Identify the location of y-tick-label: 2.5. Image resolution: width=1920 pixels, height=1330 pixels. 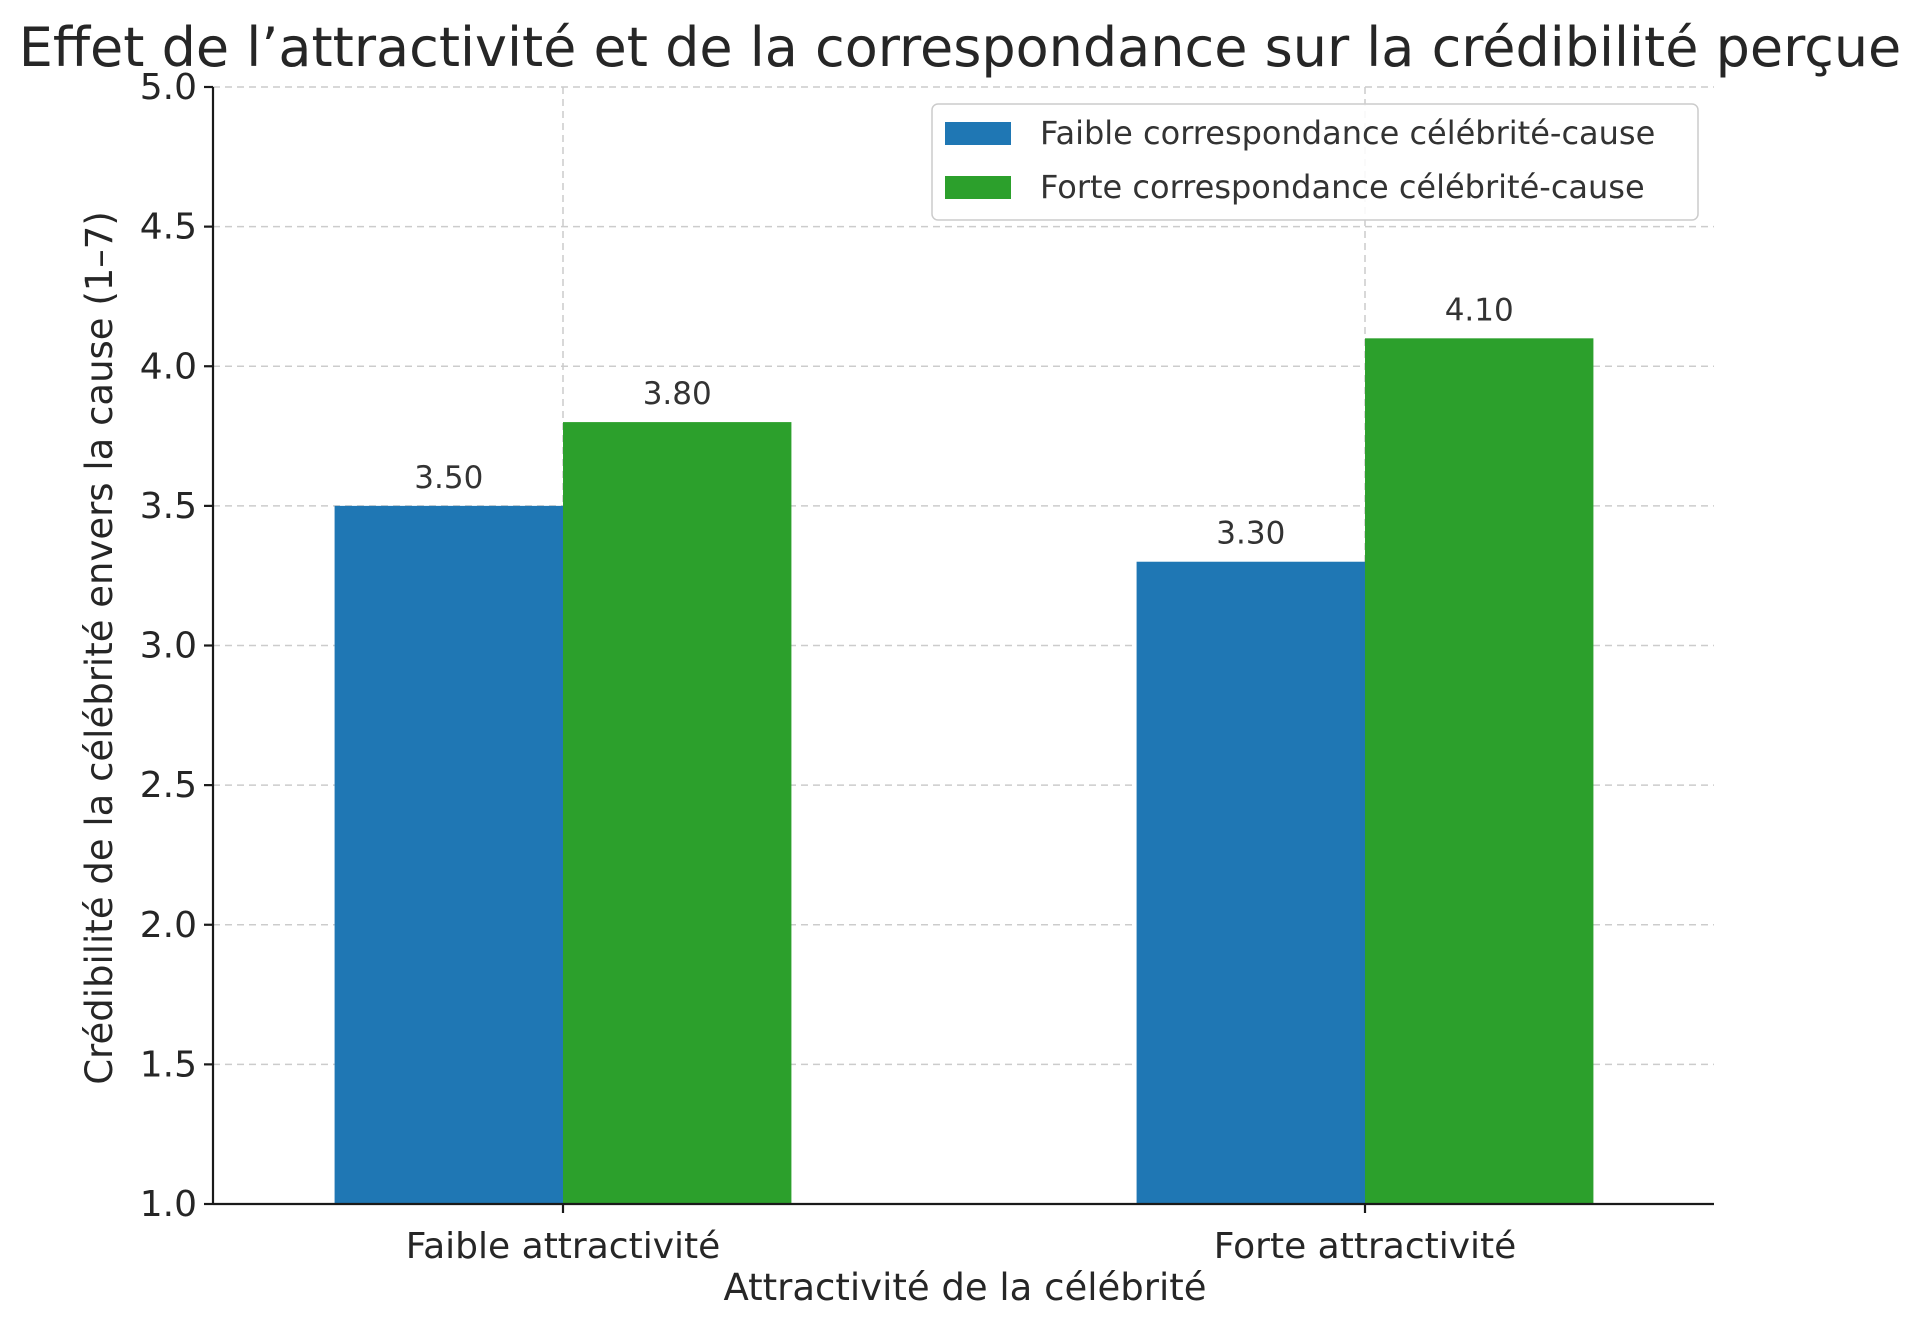
(168, 785).